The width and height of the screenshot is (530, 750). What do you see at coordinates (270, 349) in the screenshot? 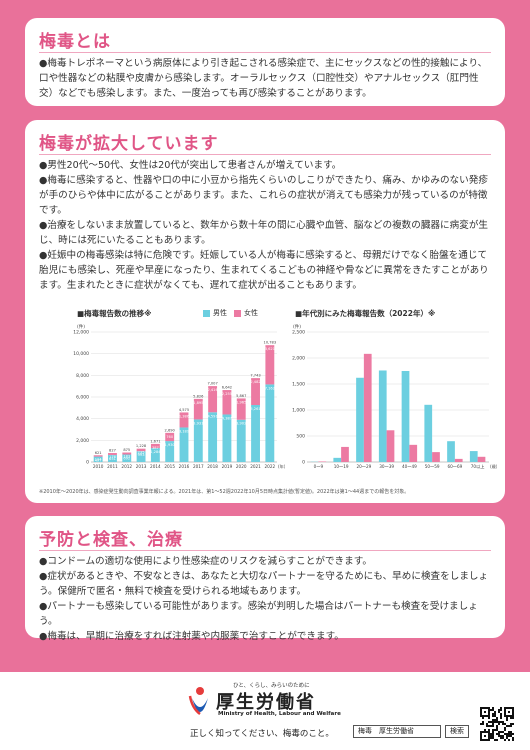
I see `data-label-female: 3,621` at bounding box center [270, 349].